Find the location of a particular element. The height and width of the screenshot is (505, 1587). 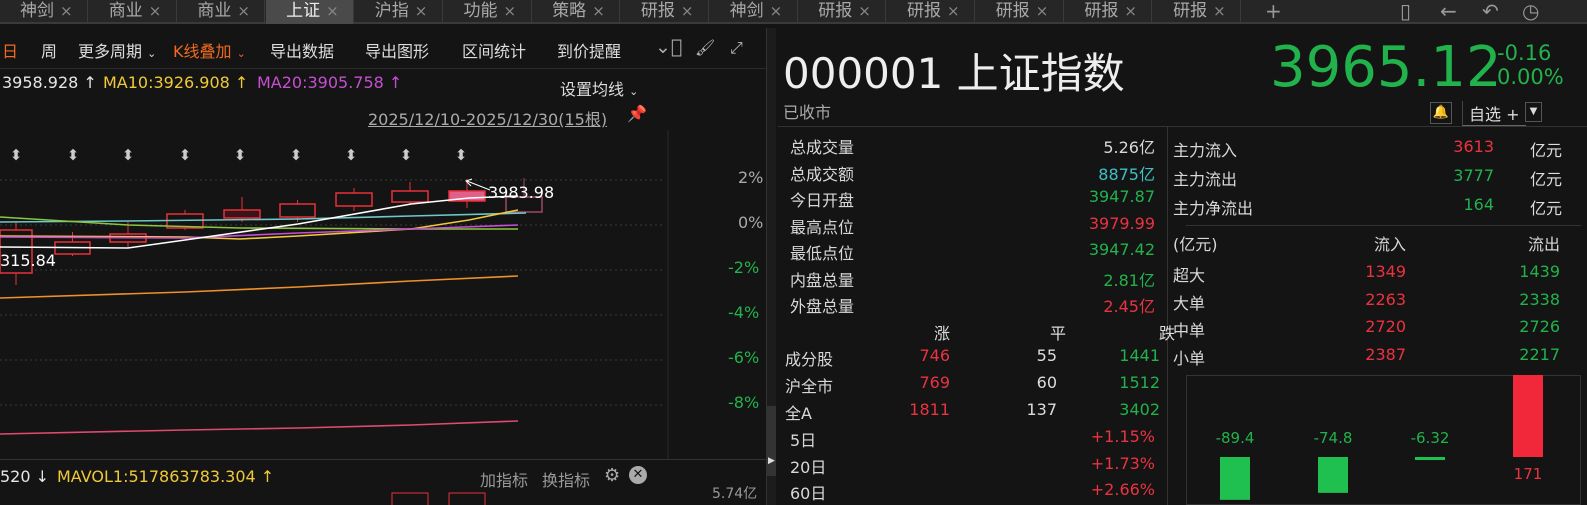

circle-chevron-icon: ⌄⃝ is located at coordinates (669, 47).